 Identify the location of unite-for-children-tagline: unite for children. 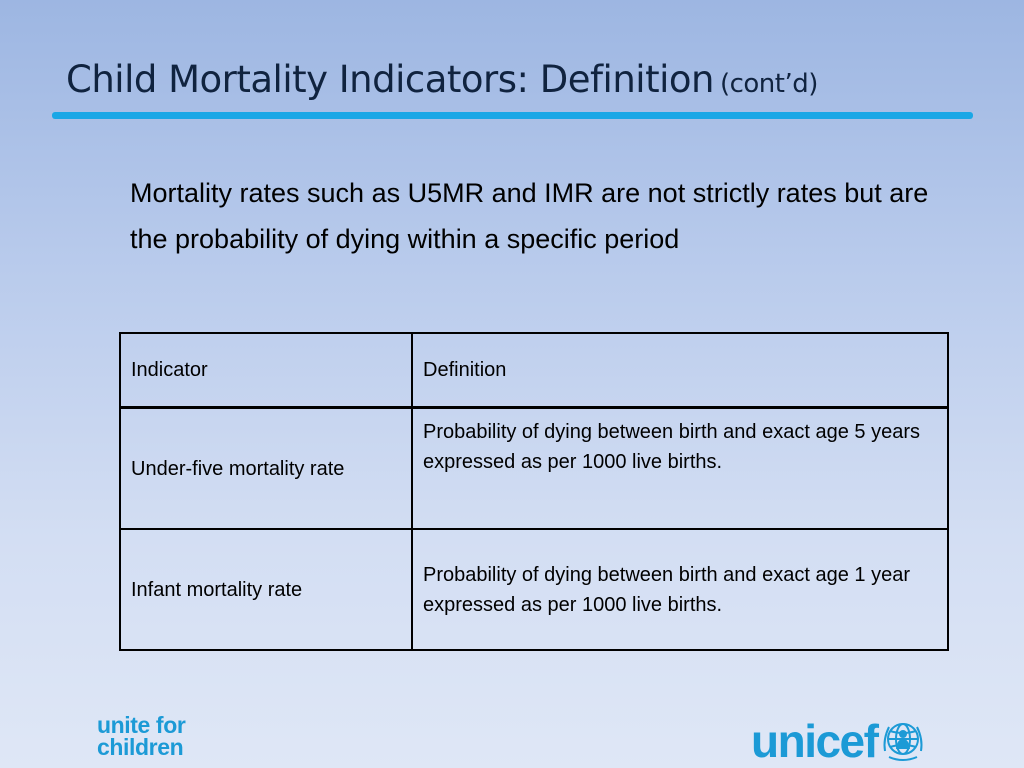
(141, 736).